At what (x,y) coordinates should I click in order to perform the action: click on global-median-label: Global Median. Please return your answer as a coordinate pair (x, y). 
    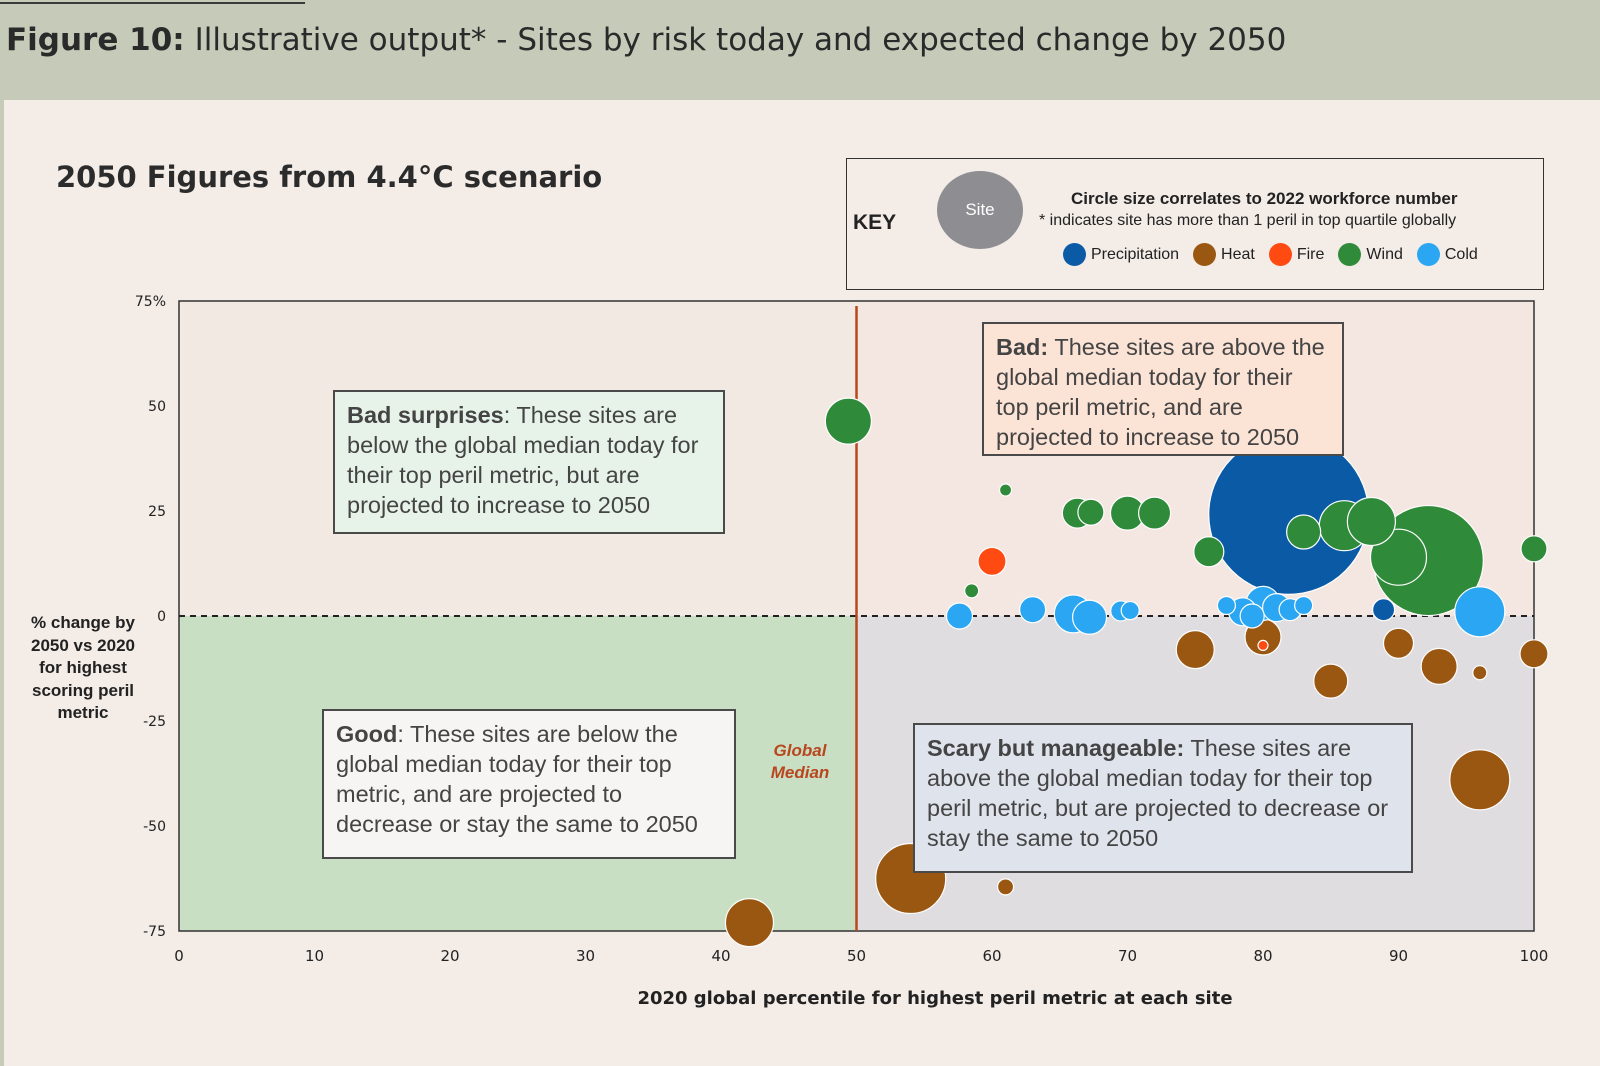
    Looking at the image, I should click on (800, 761).